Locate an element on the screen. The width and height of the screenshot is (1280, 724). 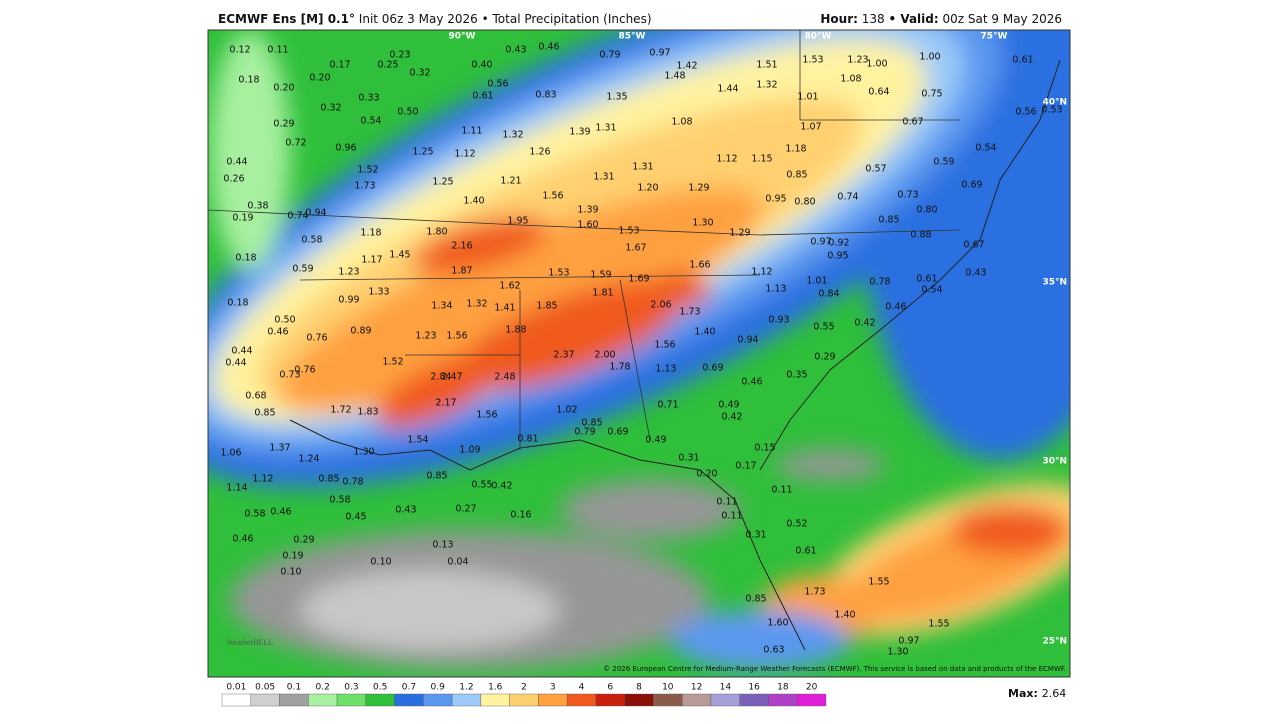
station-value: 0.45 is located at coordinates (355, 517).